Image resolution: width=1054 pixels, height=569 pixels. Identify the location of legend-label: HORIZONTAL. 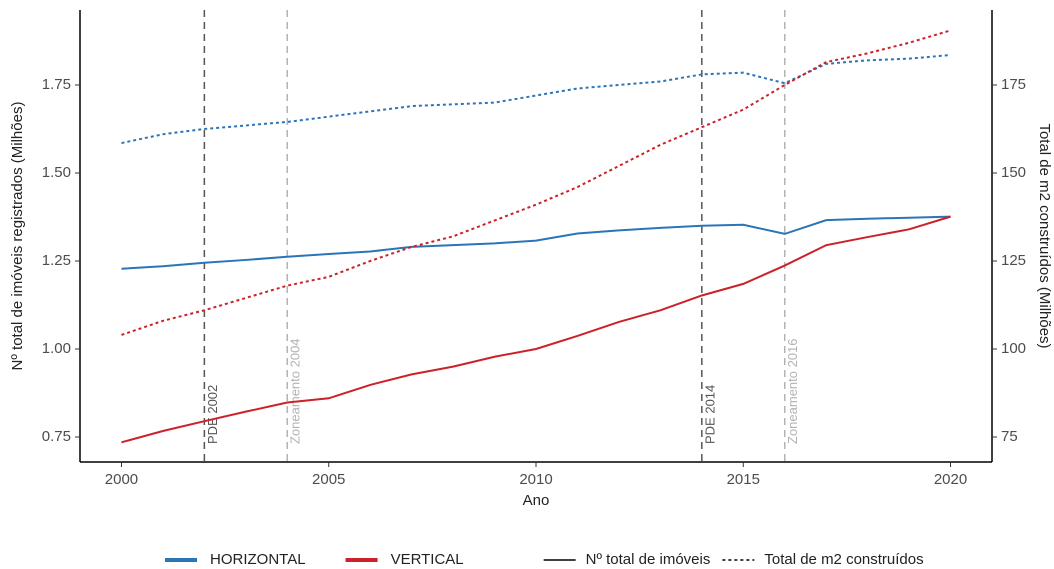
(258, 559).